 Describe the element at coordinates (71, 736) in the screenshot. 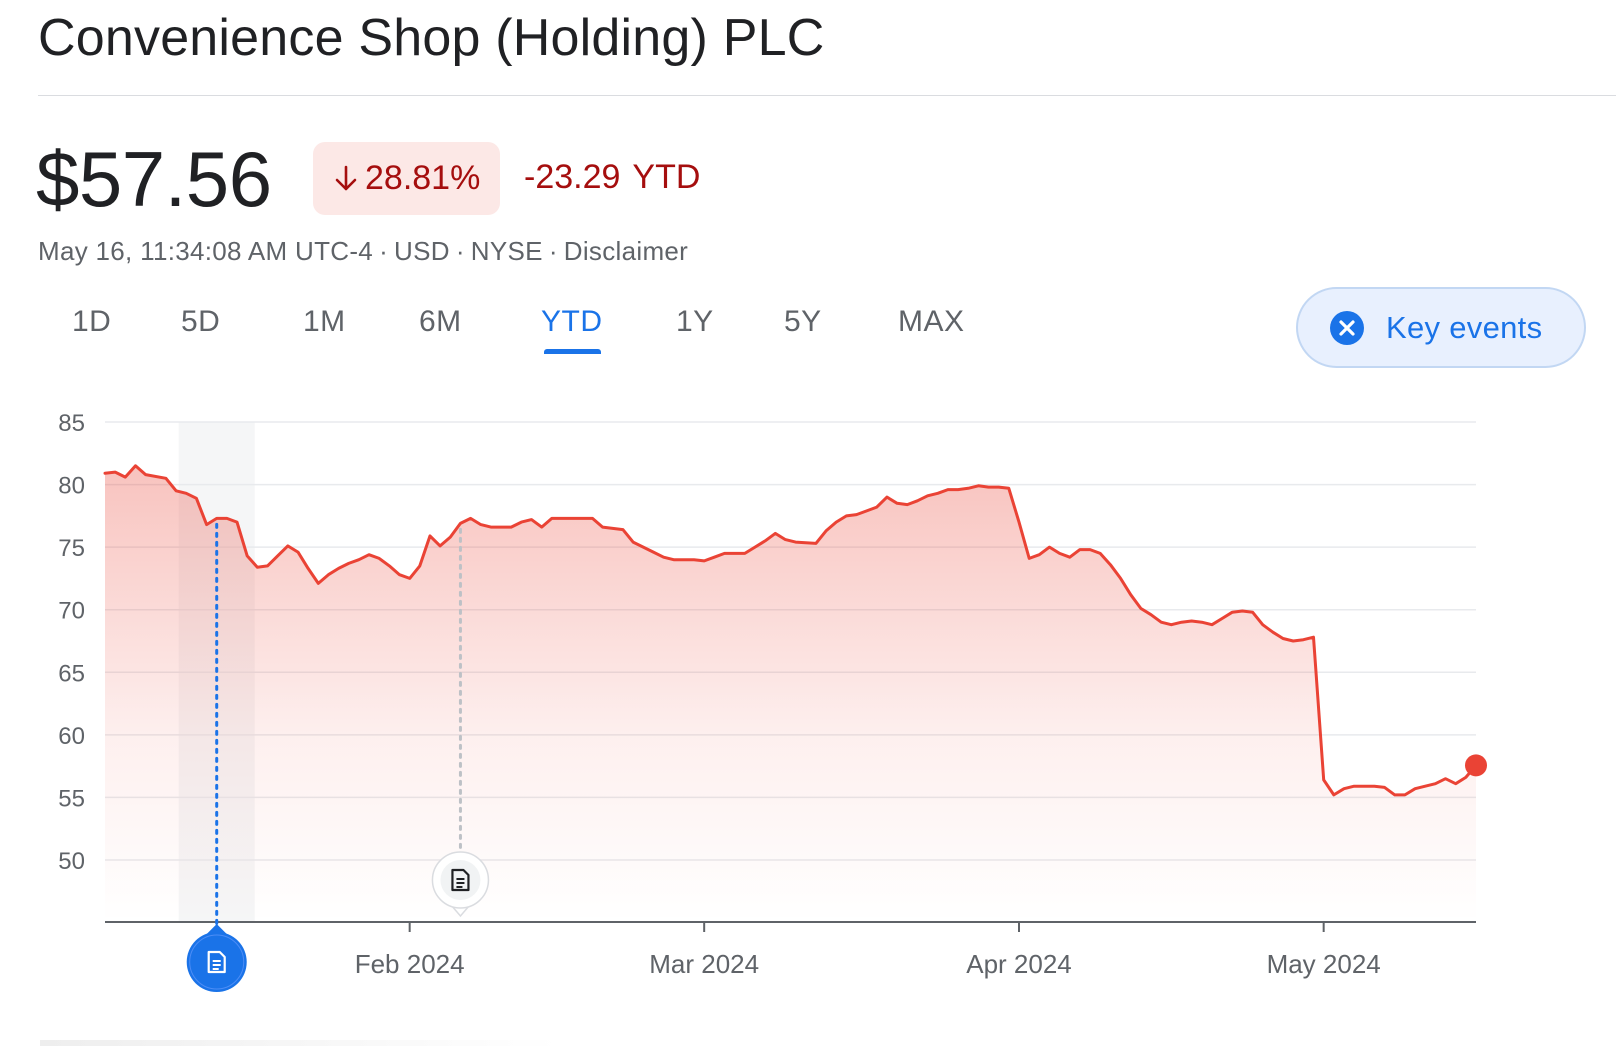

I see `y-tick-label: 60` at that location.